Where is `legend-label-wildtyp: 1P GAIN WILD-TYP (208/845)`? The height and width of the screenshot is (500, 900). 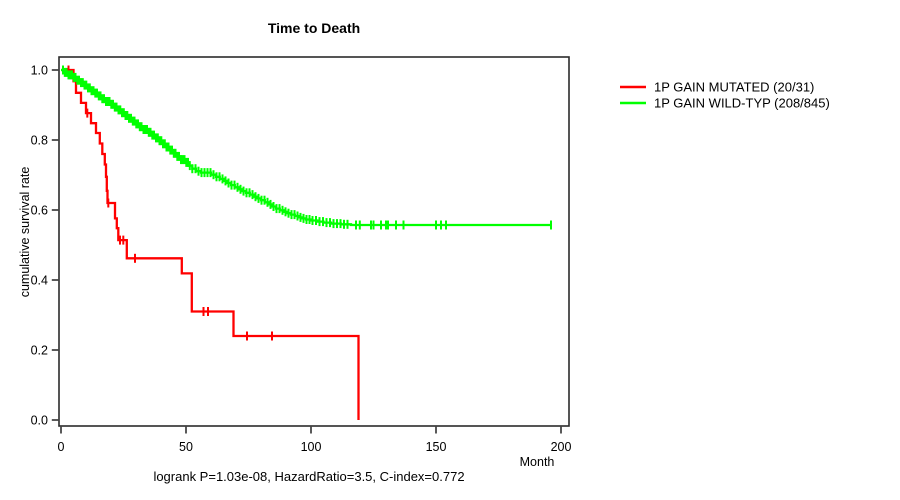 legend-label-wildtyp: 1P GAIN WILD-TYP (208/845) is located at coordinates (742, 103).